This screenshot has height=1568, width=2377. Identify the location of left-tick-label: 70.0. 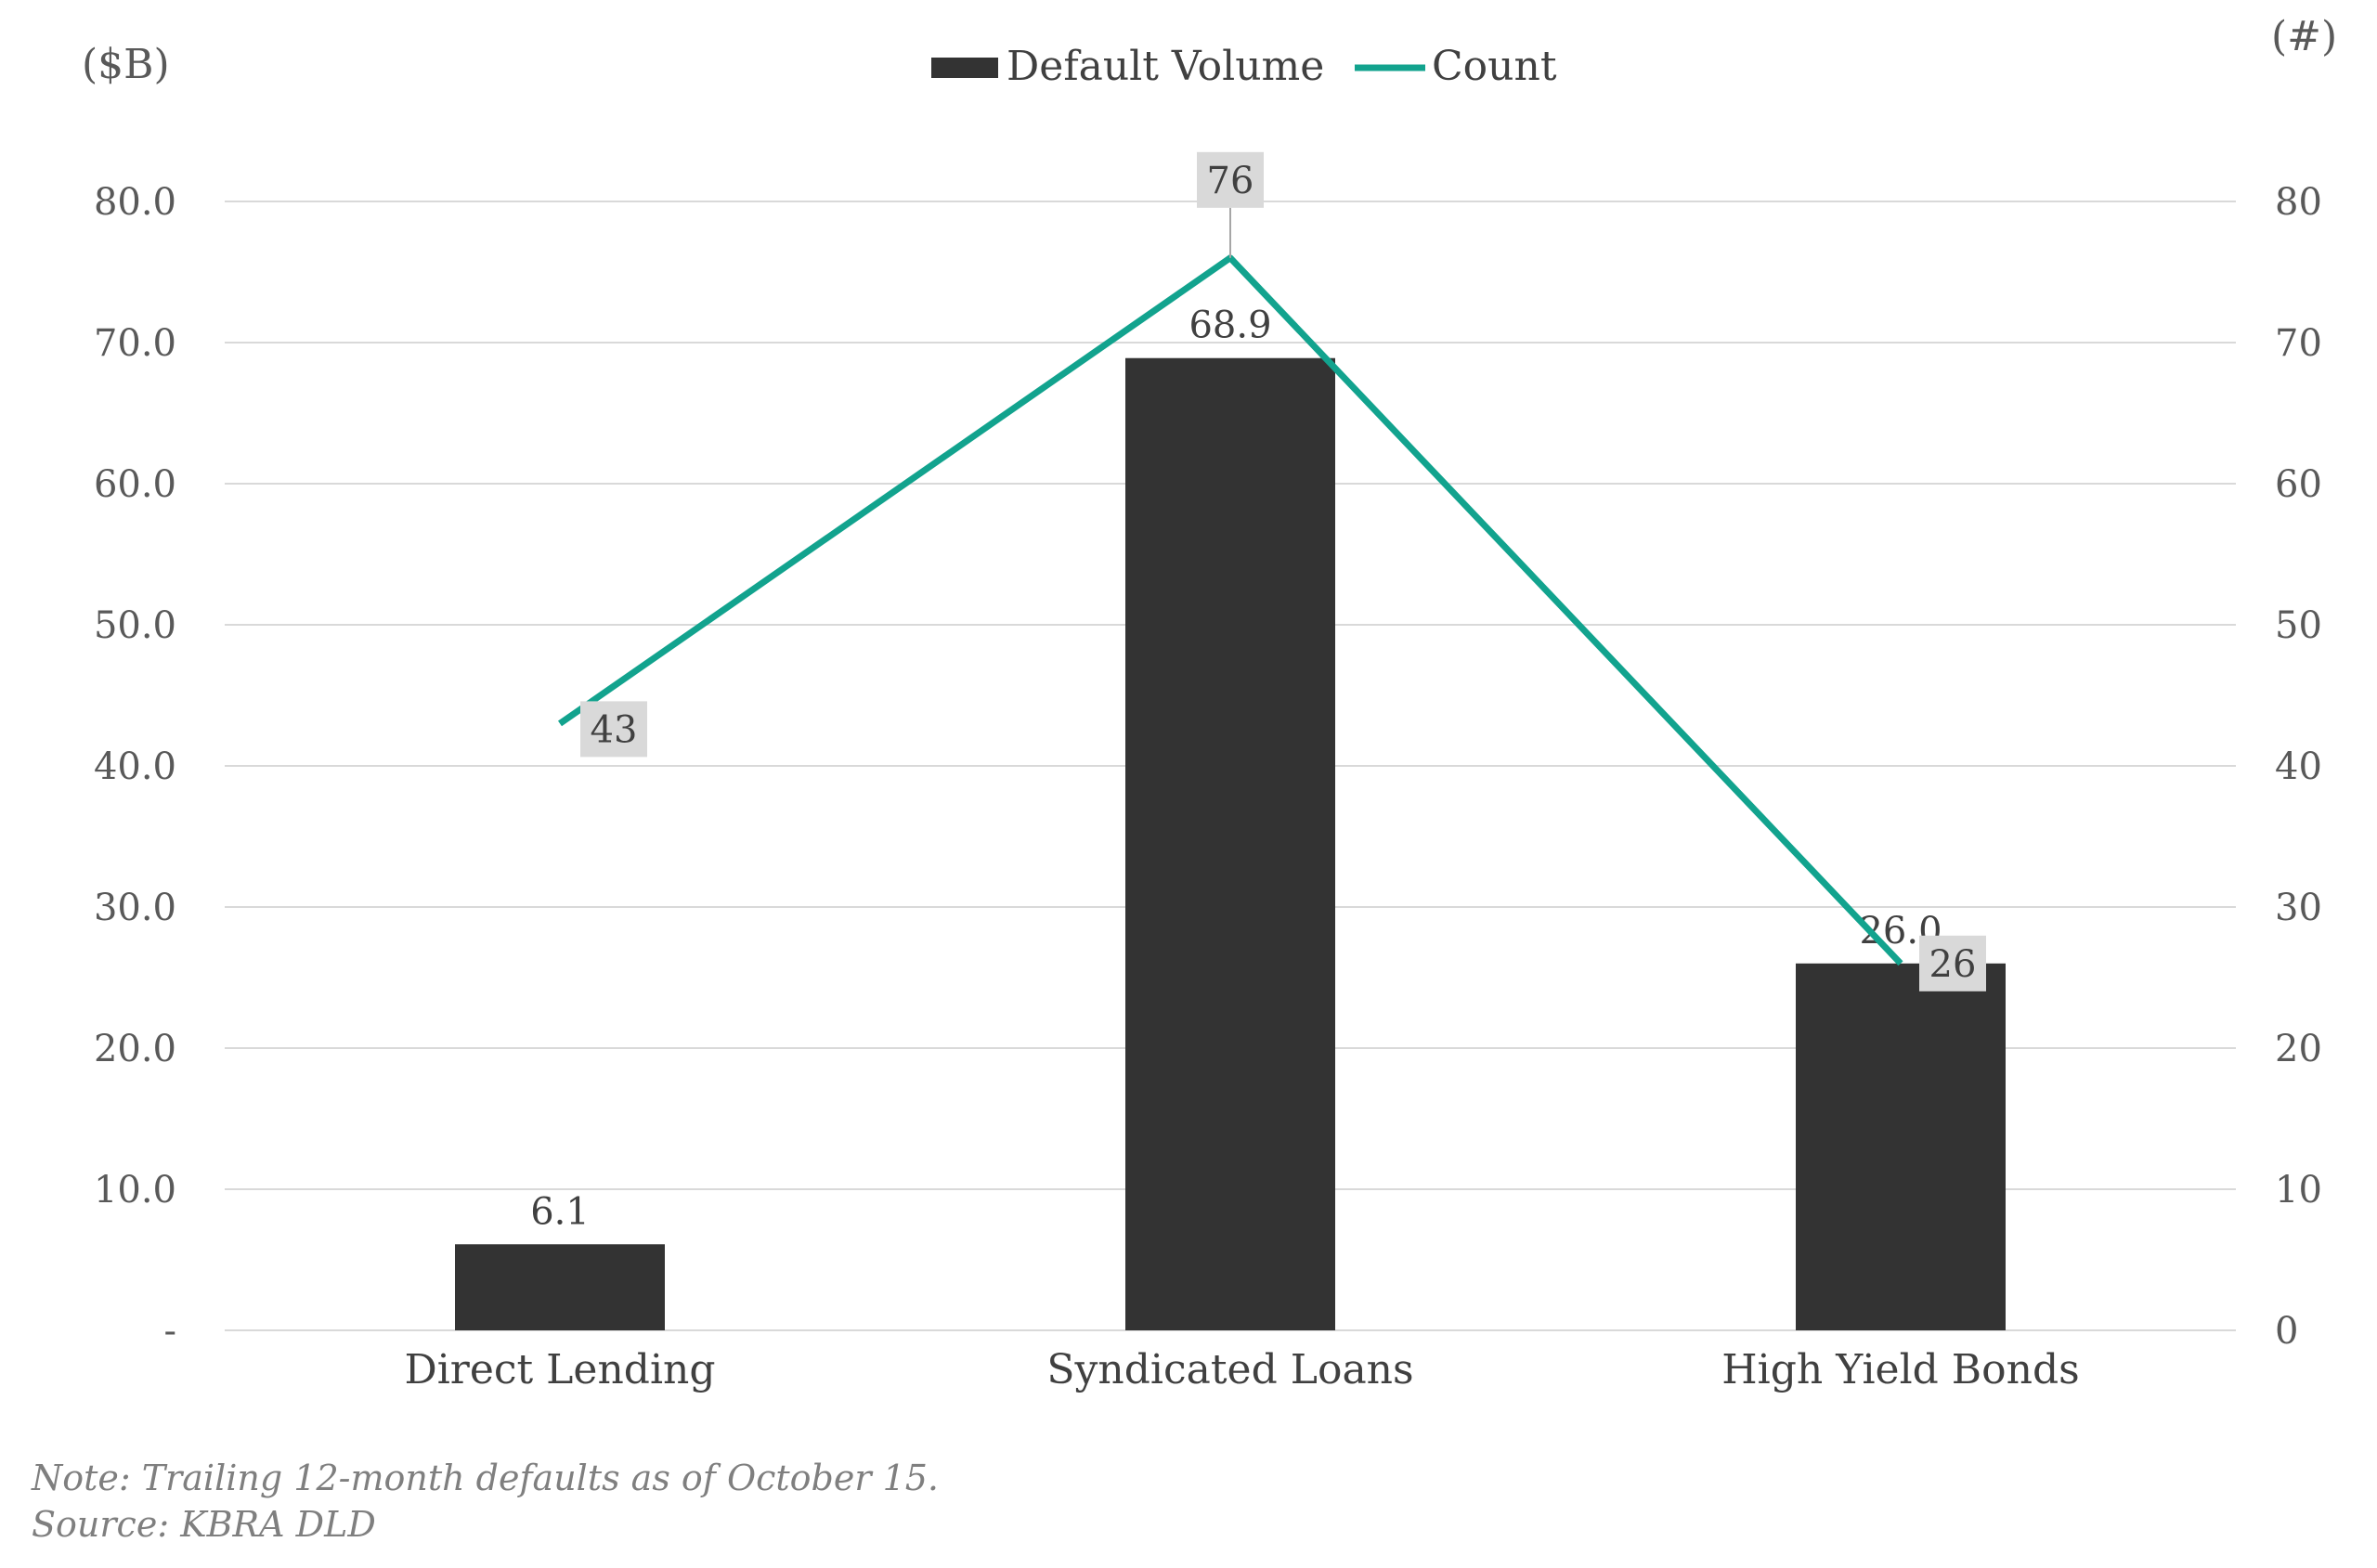
(135, 344).